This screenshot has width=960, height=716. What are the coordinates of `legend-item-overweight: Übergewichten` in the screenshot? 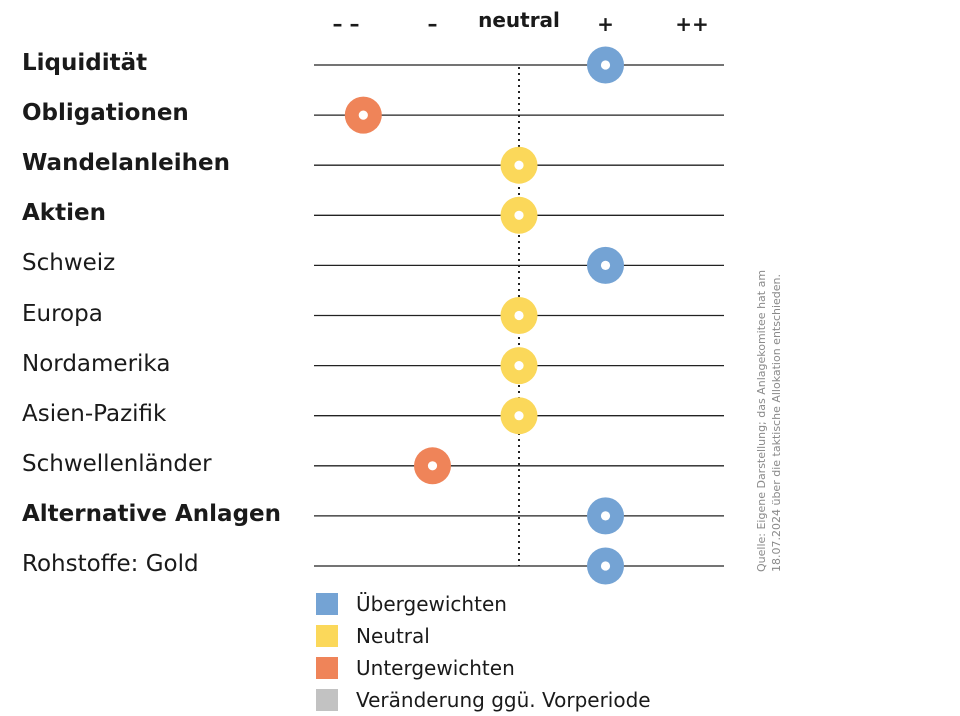 It's located at (483, 604).